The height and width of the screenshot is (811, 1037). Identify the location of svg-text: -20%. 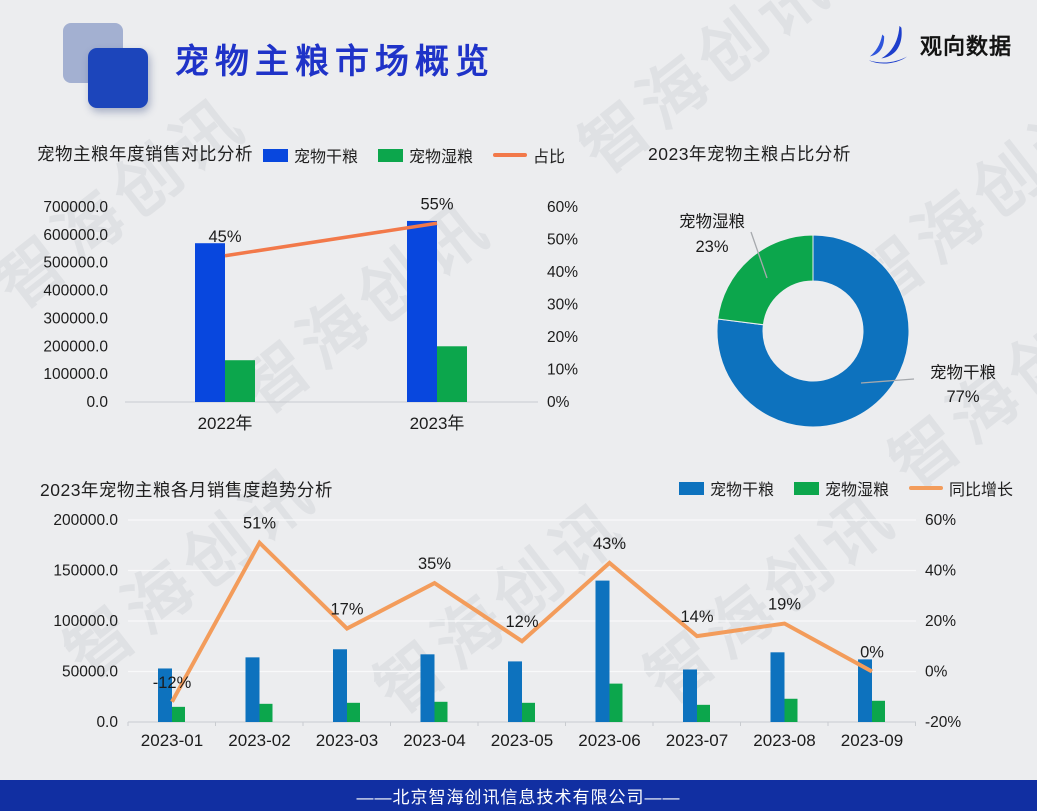
(943, 722).